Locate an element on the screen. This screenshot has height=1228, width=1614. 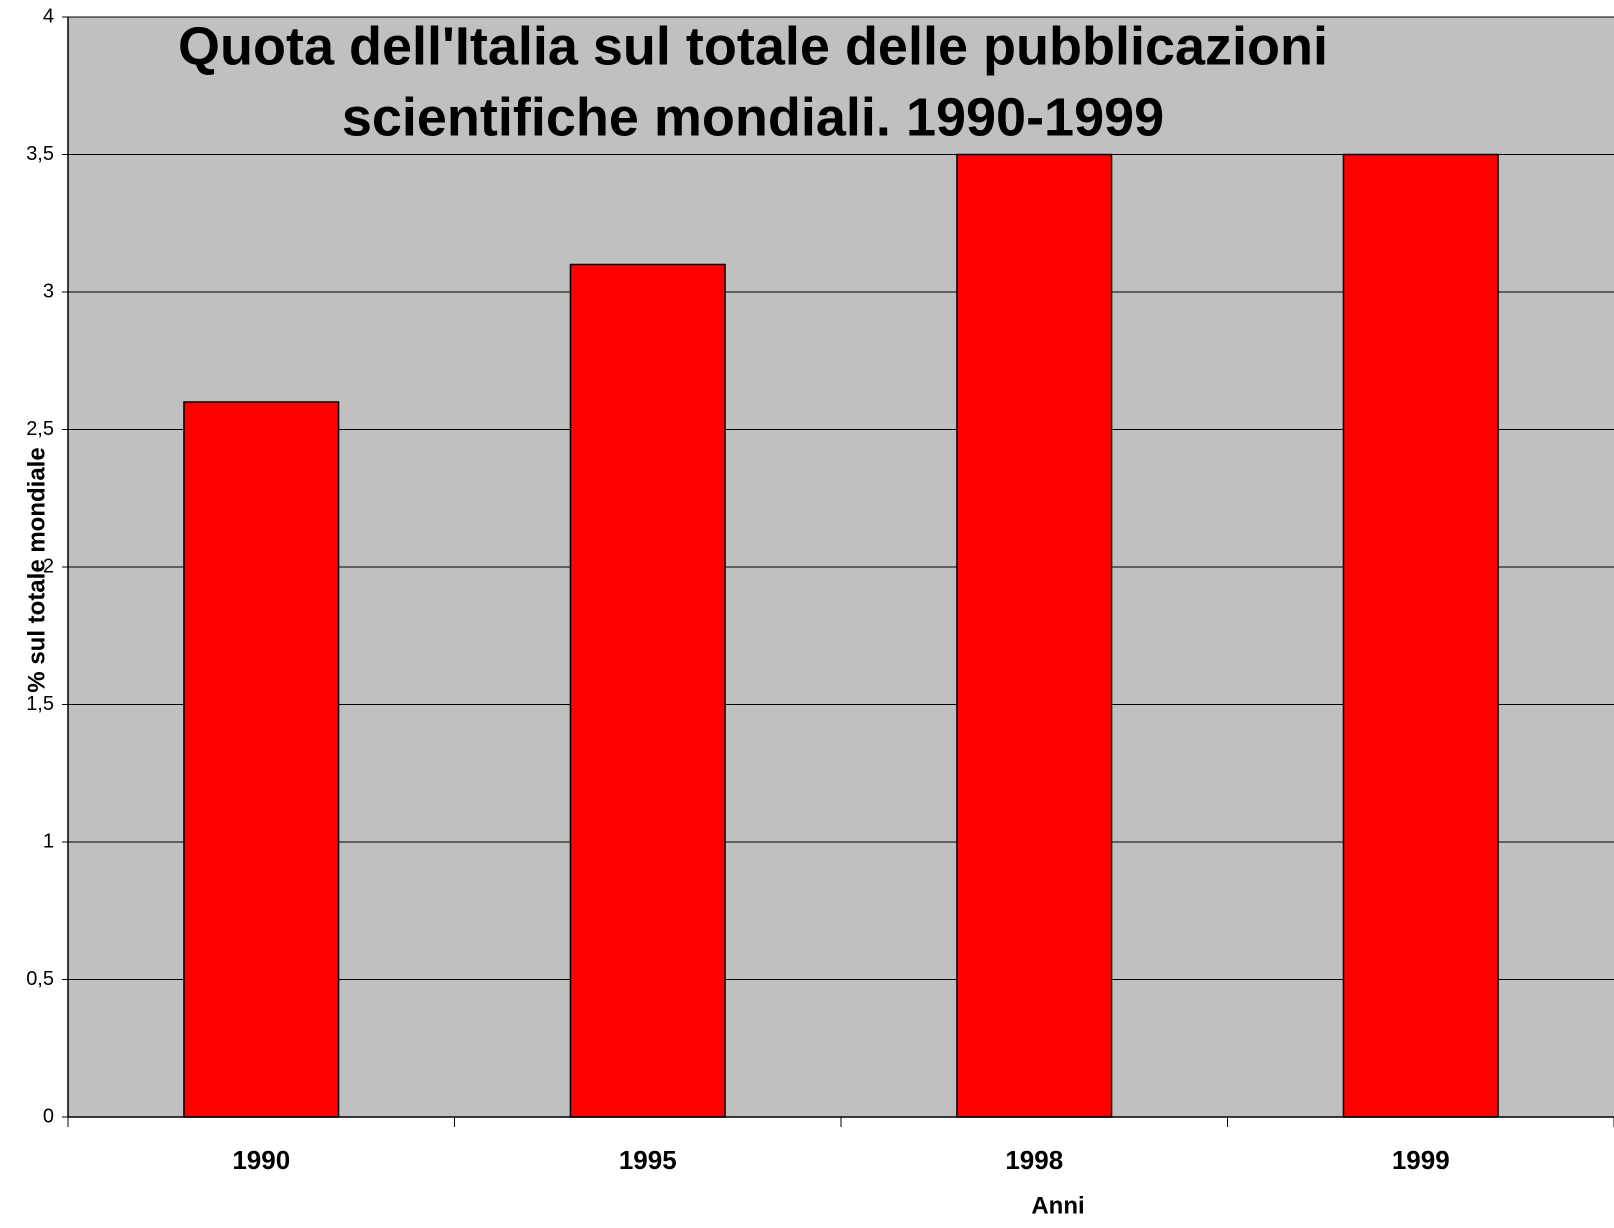
x-tick-label: 1990 is located at coordinates (261, 1160).